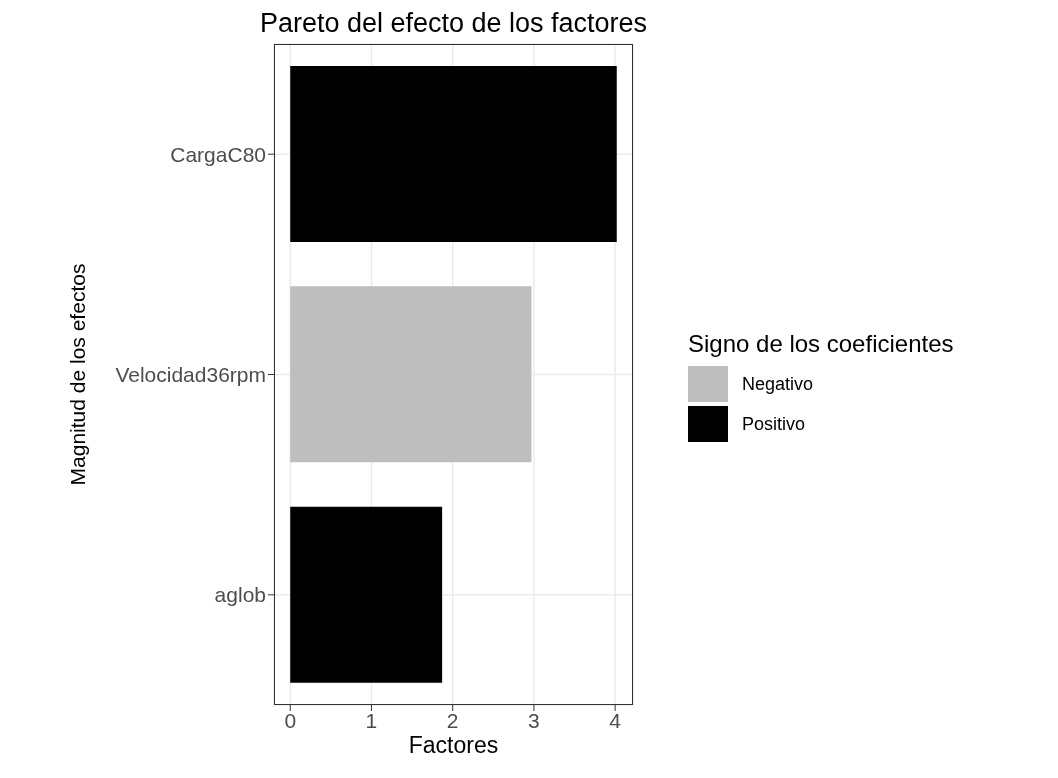 The image size is (1058, 778). What do you see at coordinates (821, 344) in the screenshot?
I see `legend-title: Signo de los coeficientes` at bounding box center [821, 344].